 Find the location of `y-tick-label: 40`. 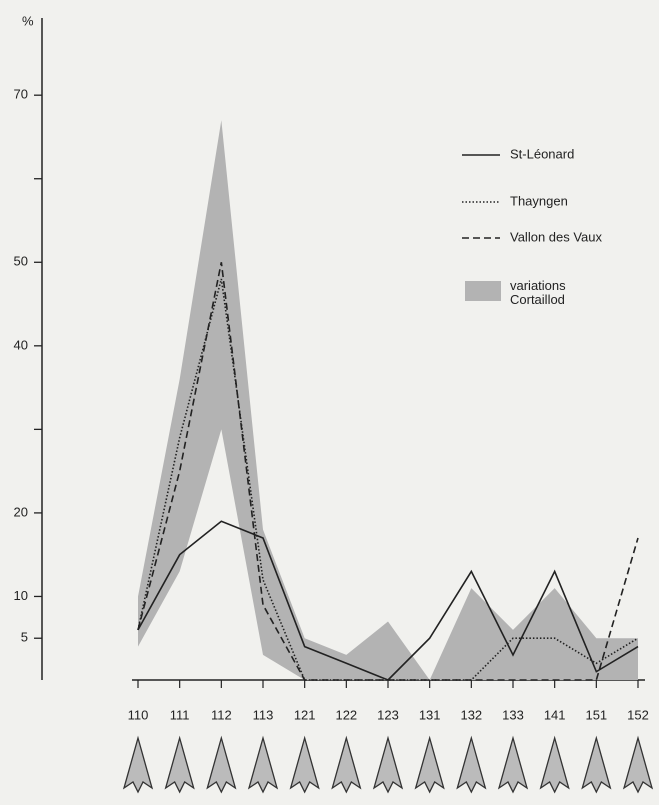

y-tick-label: 40 is located at coordinates (21, 344).